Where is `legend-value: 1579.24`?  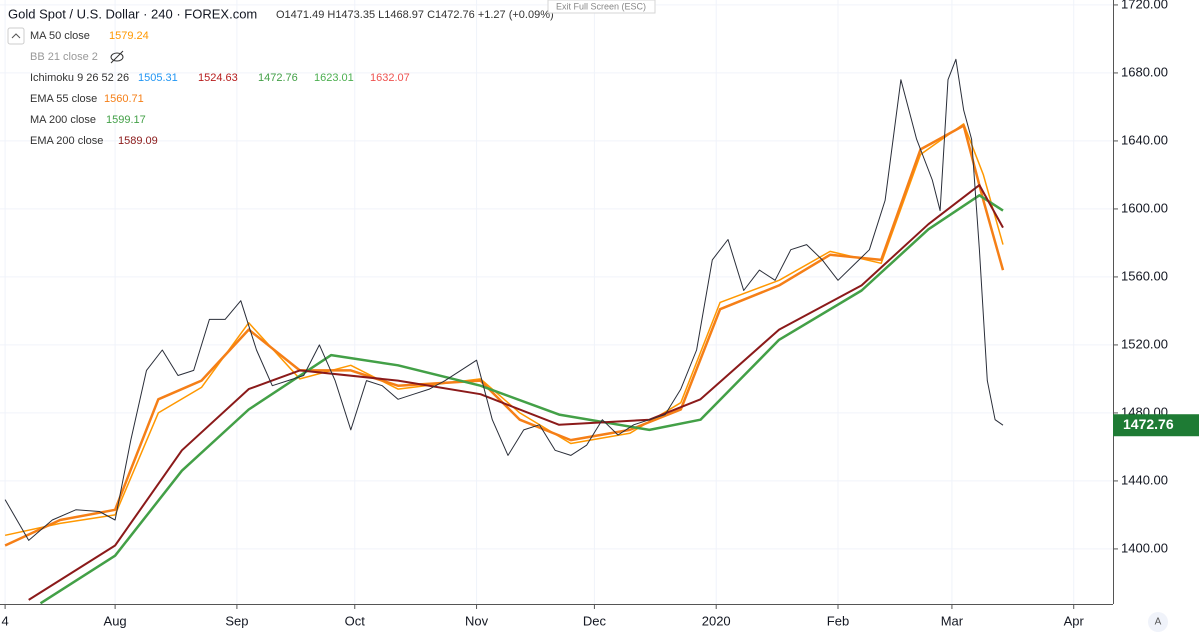
legend-value: 1579.24 is located at coordinates (129, 36).